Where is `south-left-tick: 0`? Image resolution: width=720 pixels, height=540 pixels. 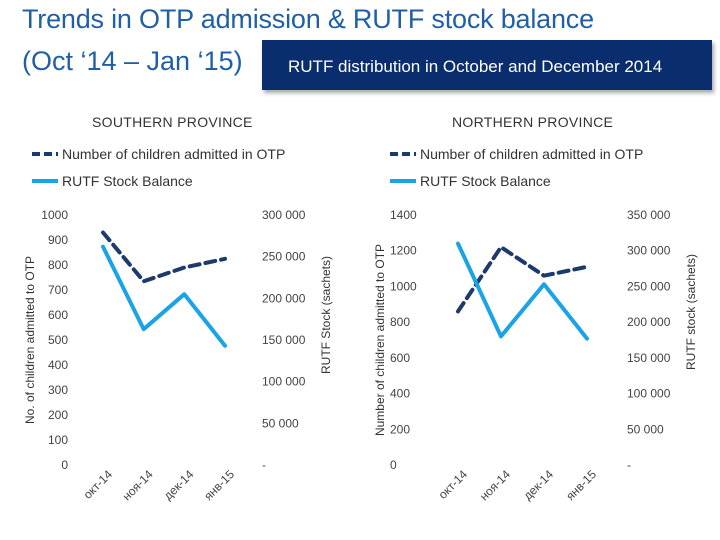 south-left-tick: 0 is located at coordinates (64, 465).